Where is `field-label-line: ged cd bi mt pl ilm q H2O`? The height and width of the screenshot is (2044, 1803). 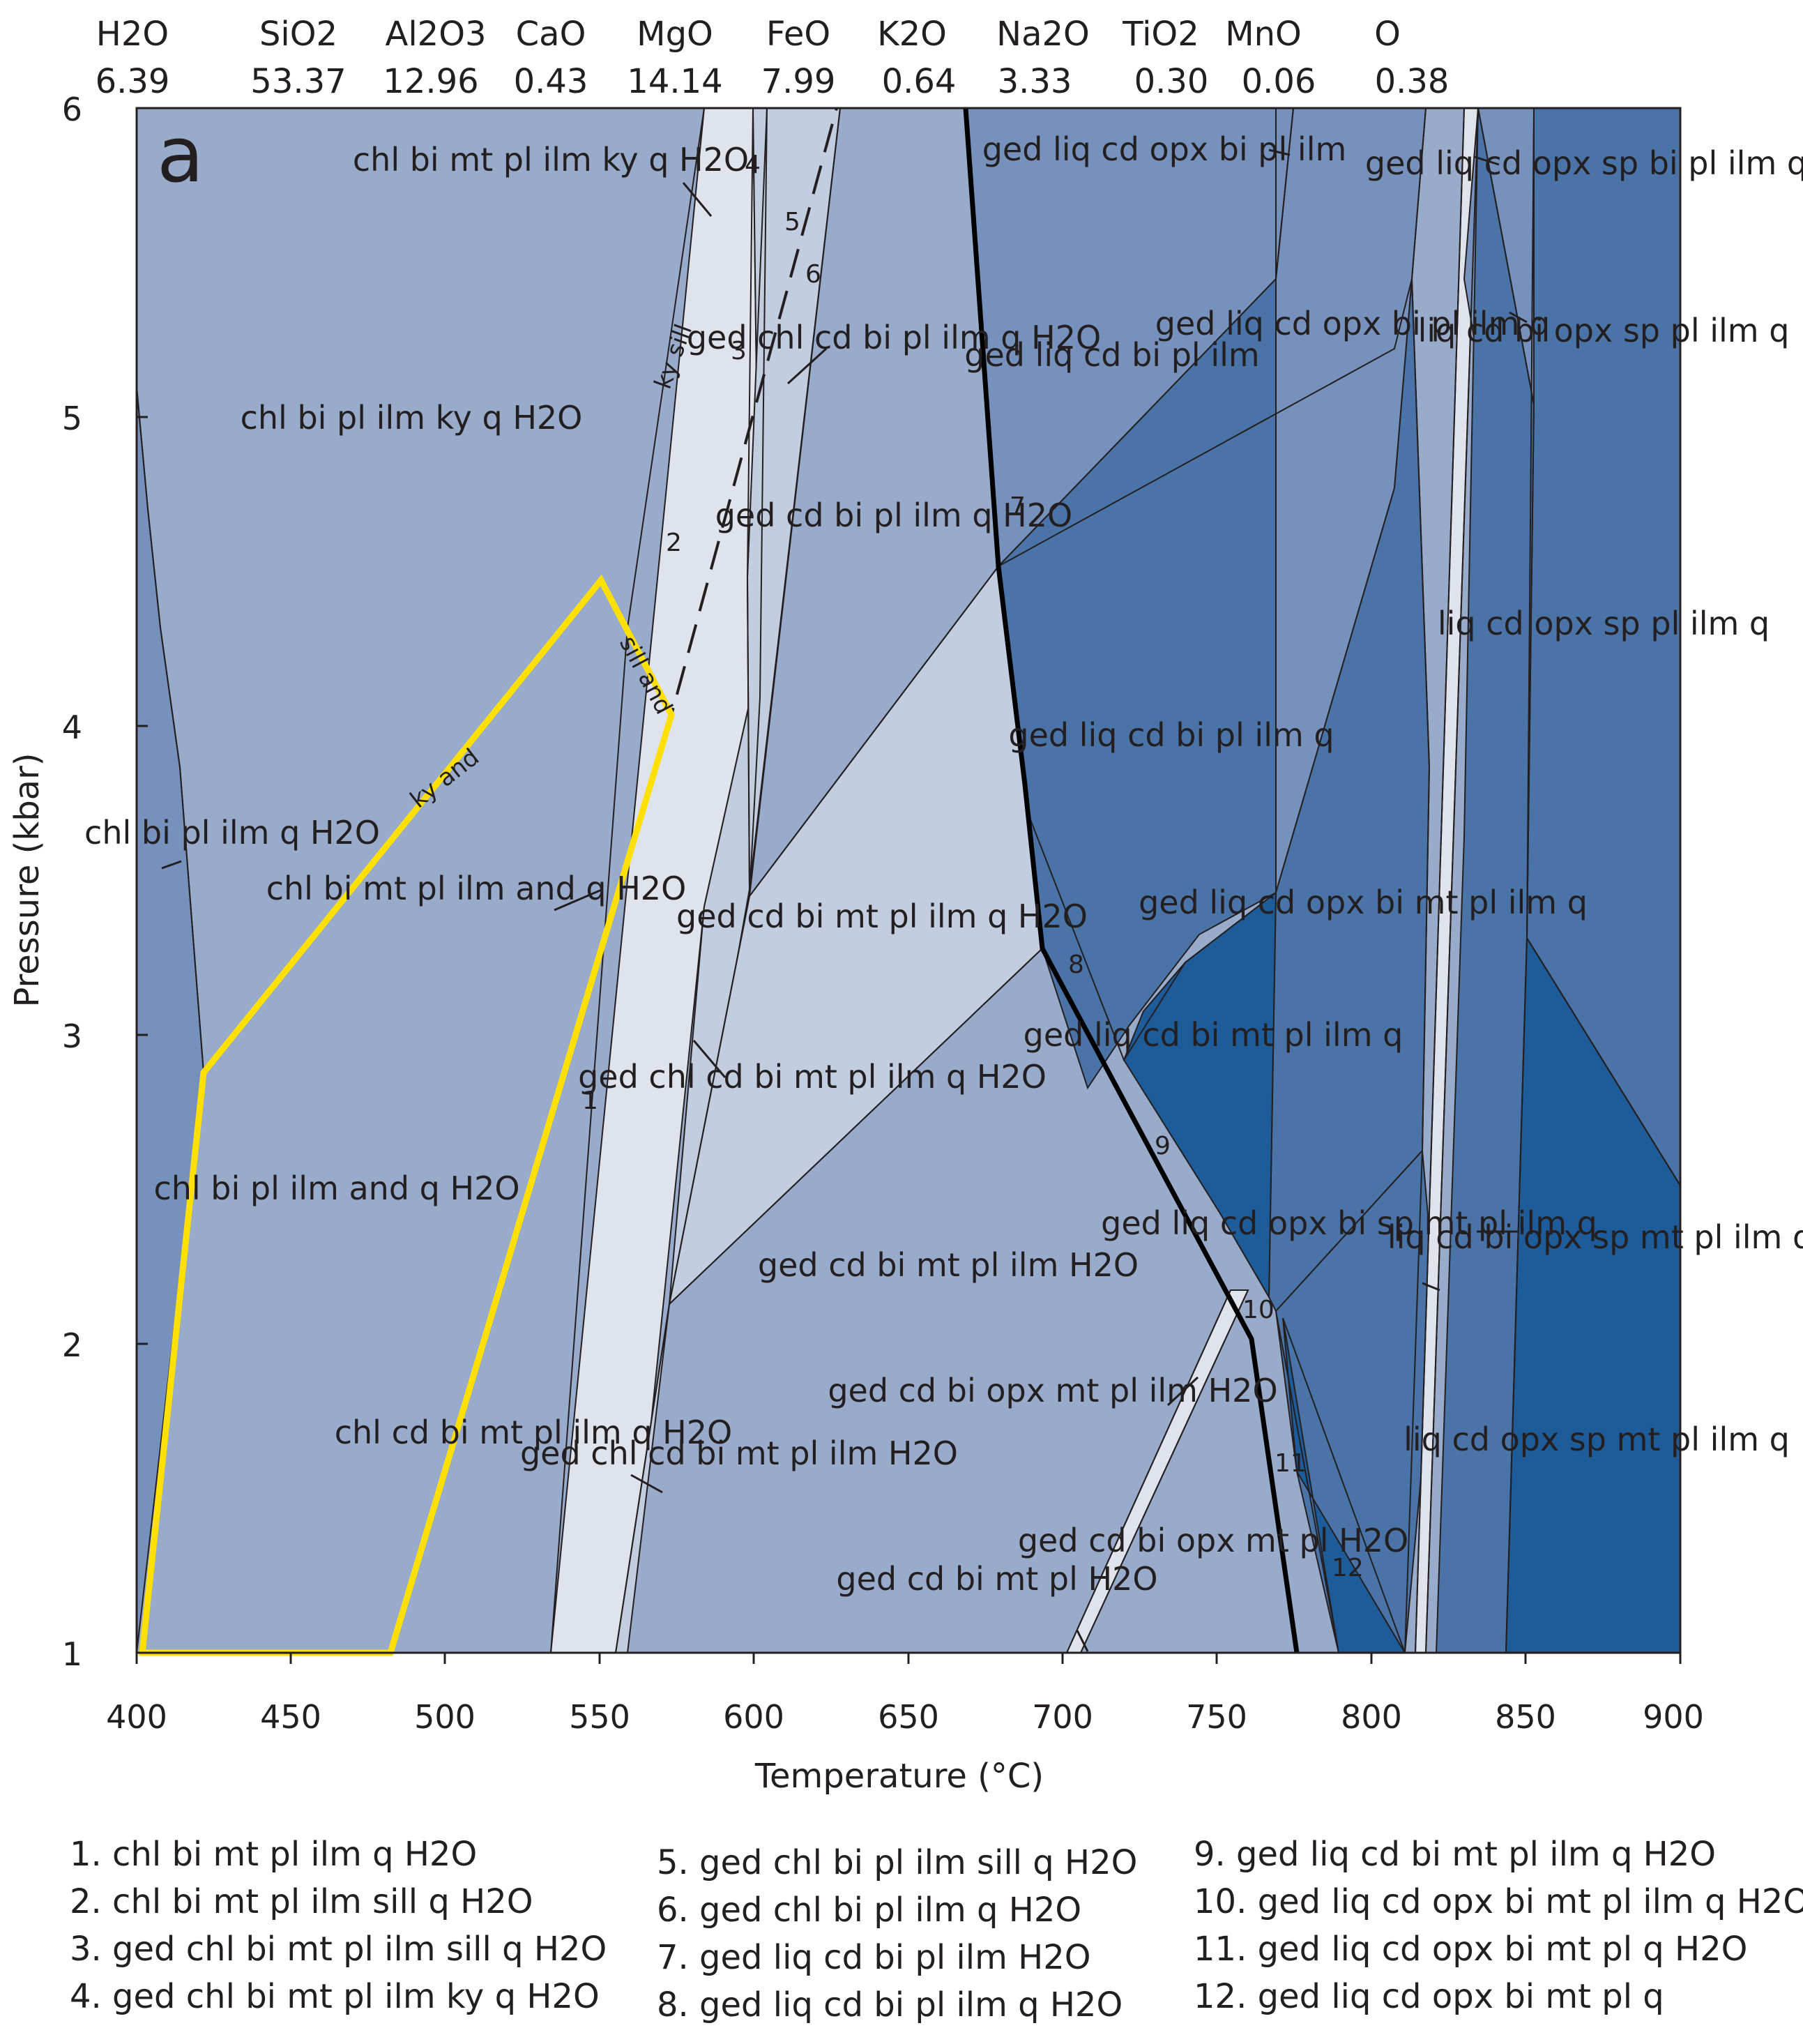
field-label-line: ged cd bi mt pl ilm q H2O is located at coordinates (882, 917).